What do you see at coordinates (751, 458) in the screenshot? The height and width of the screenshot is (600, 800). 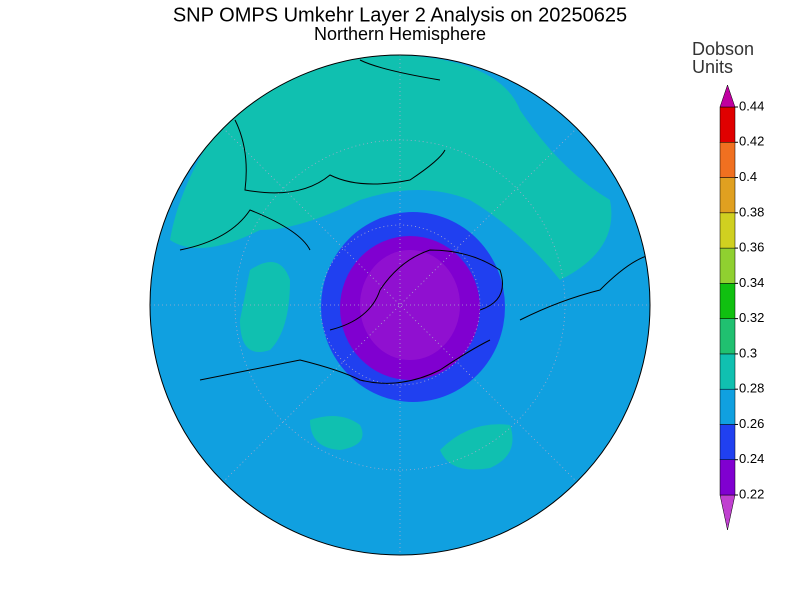 I see `colorbar-tick-label: 0.24` at bounding box center [751, 458].